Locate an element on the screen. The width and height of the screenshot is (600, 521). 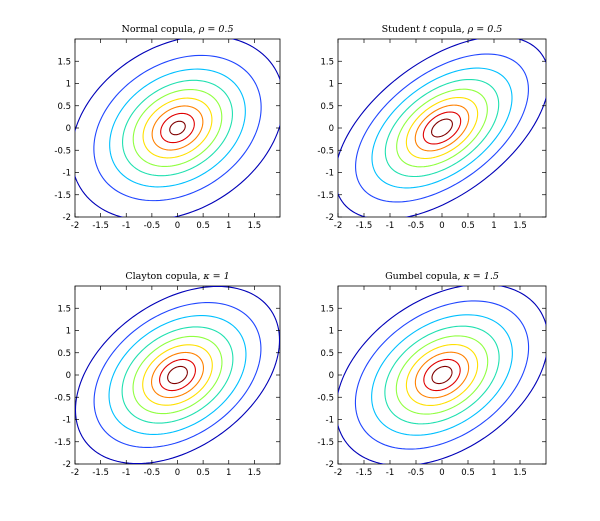
panel-title: Student t copula, ρ = 0.5 is located at coordinates (442, 29).